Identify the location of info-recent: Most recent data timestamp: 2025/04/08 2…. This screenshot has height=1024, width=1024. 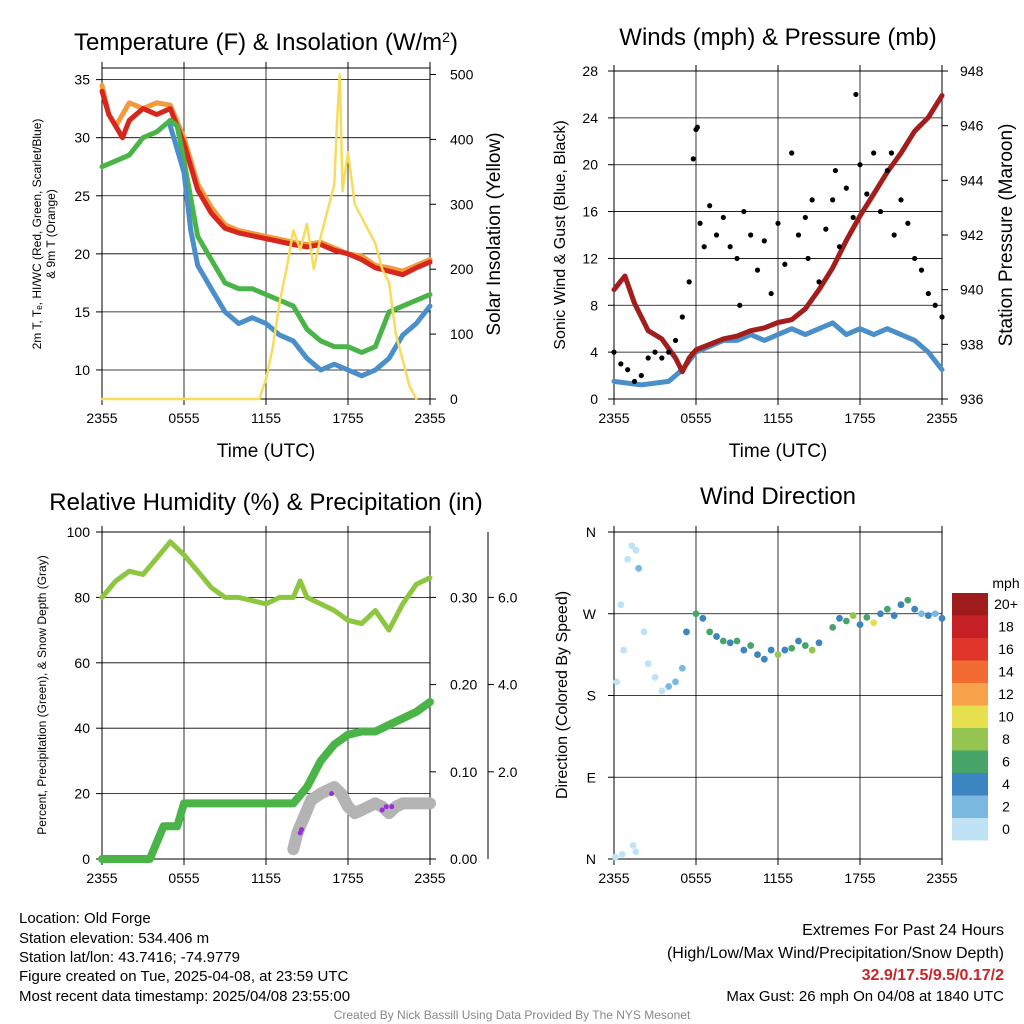
(184, 996).